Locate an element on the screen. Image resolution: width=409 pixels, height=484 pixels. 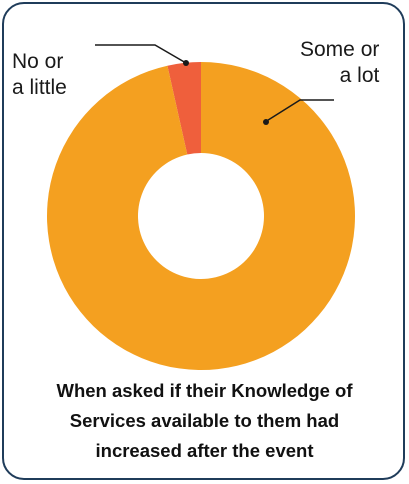
leader-dot-some-or-a-lot is located at coordinates (266, 122).